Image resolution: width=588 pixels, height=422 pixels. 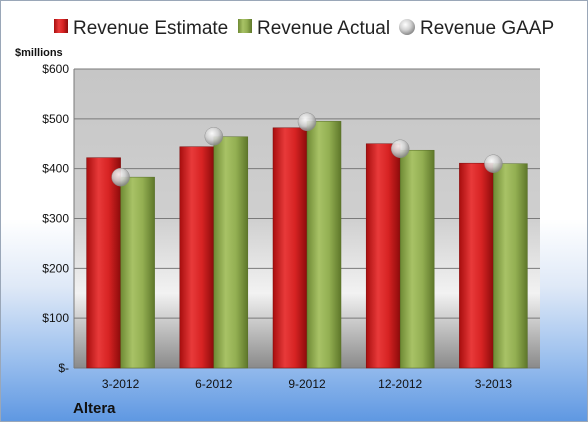 What do you see at coordinates (94, 408) in the screenshot?
I see `company-name: Altera` at bounding box center [94, 408].